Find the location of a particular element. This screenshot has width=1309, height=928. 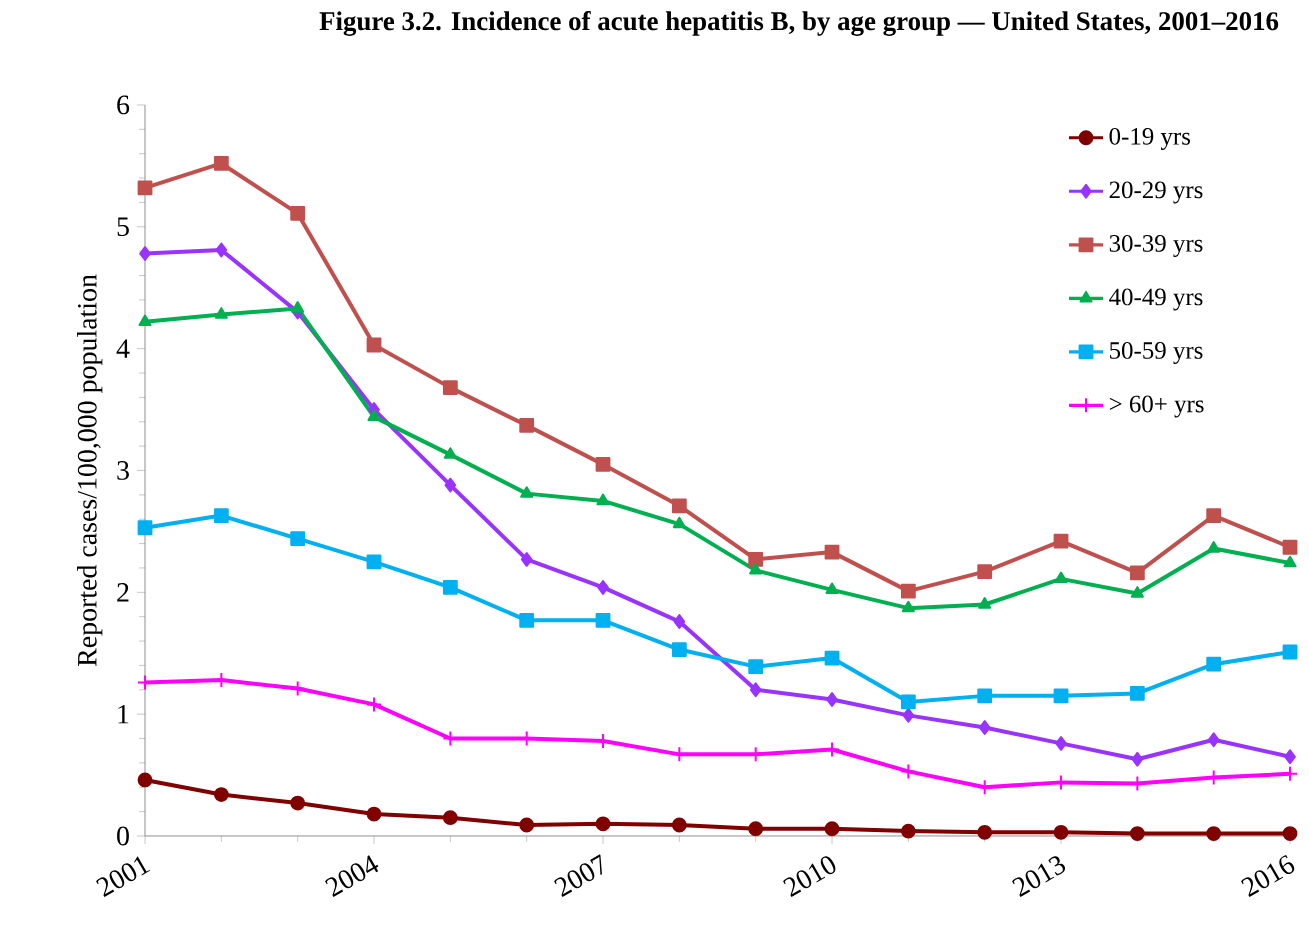

legend-label: 40-49 yrs is located at coordinates (1156, 299).